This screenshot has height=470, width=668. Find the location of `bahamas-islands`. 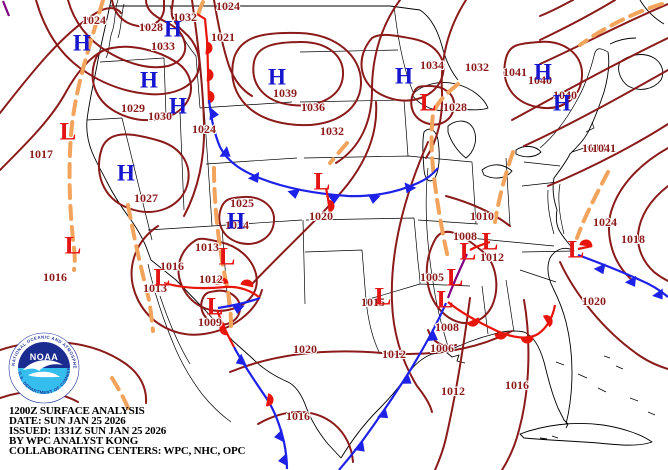

bahamas-islands is located at coordinates (605, 385).